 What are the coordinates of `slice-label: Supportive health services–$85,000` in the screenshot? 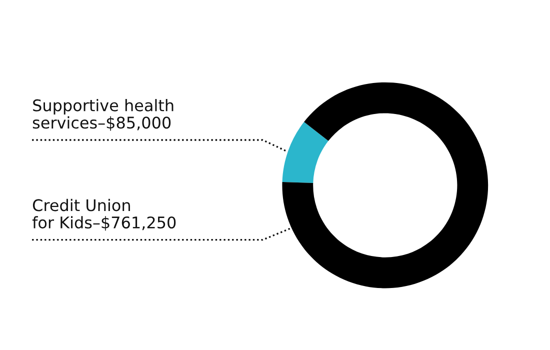 It's located at (103, 115).